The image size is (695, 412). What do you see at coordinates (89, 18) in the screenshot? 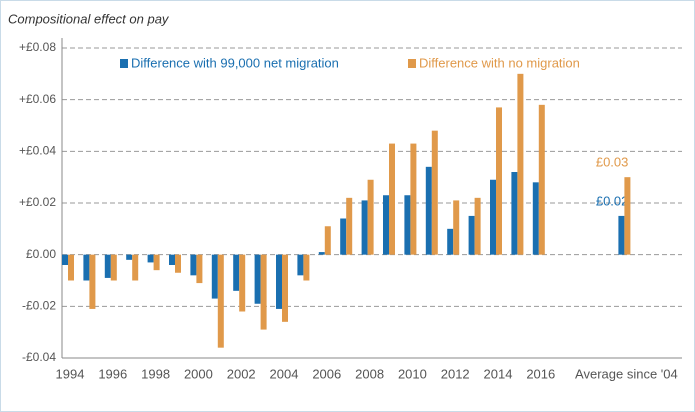
I see `y-axis-title: Compositional effect on pay` at bounding box center [89, 18].